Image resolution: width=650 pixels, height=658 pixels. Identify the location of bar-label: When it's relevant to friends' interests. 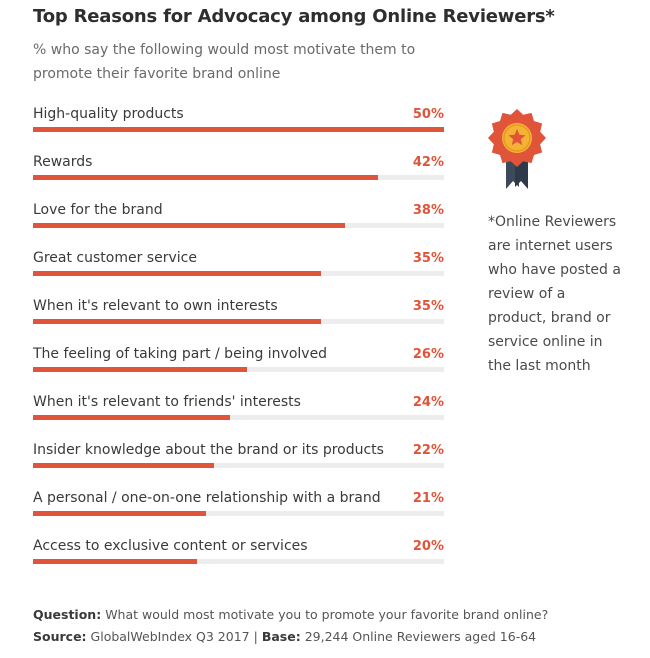
(167, 402).